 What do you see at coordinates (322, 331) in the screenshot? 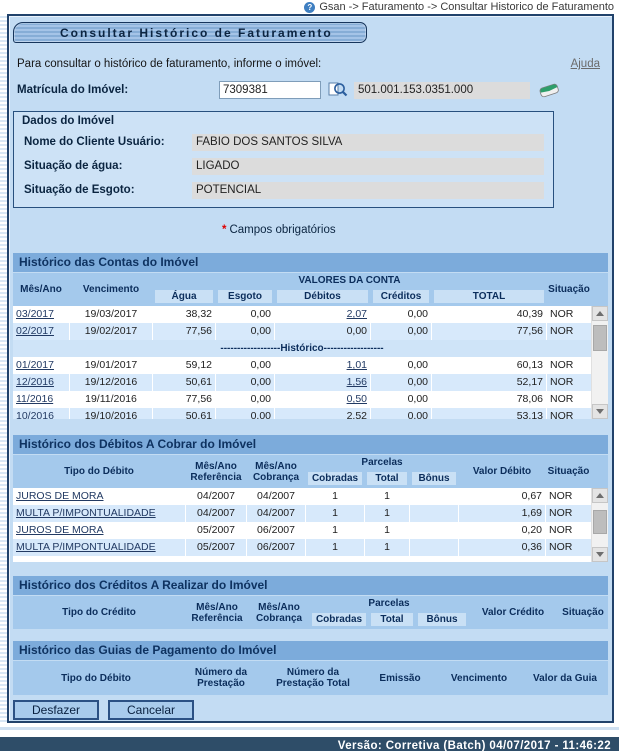
I see `debitos-cell: 0,00` at bounding box center [322, 331].